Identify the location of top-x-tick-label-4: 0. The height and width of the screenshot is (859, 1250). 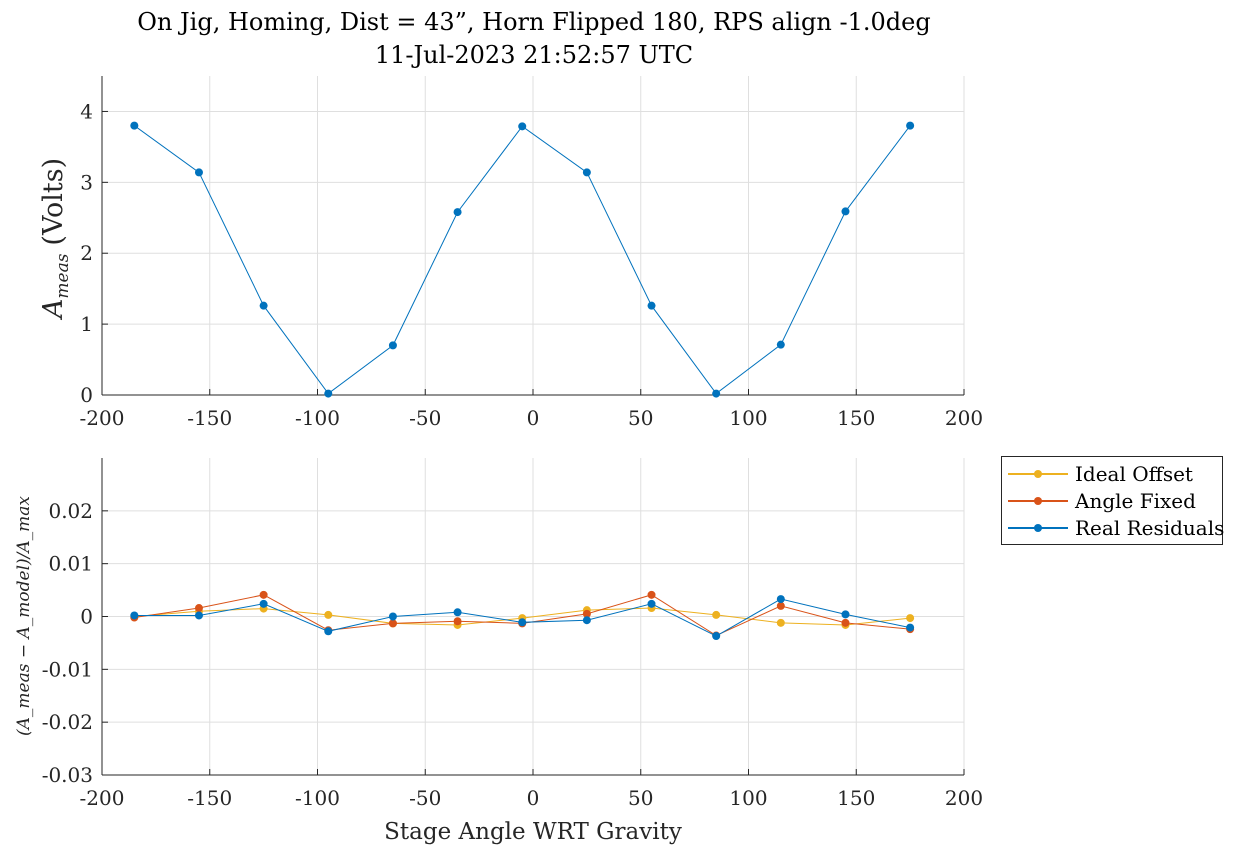
(533, 418).